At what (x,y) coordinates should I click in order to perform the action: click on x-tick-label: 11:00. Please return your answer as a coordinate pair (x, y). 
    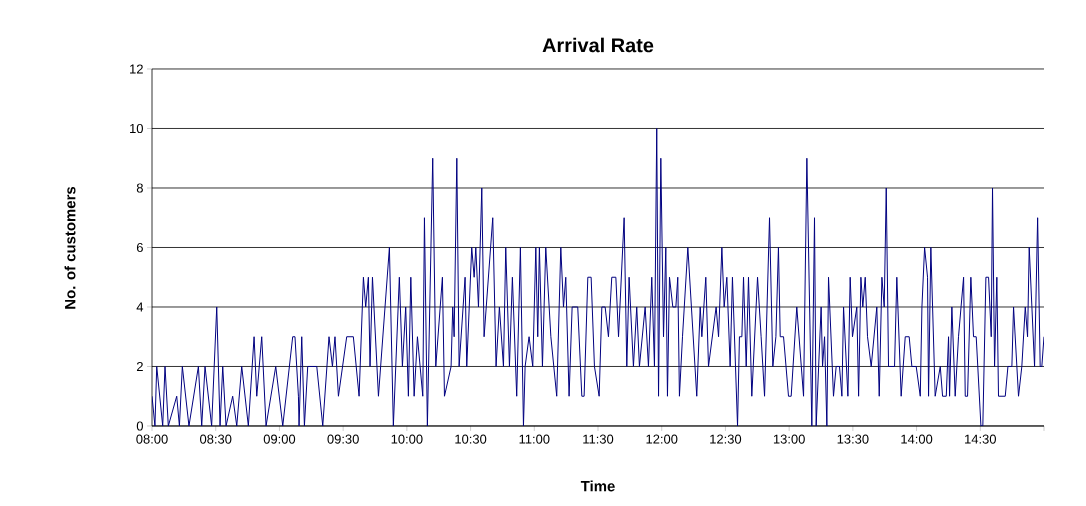
    Looking at the image, I should click on (534, 439).